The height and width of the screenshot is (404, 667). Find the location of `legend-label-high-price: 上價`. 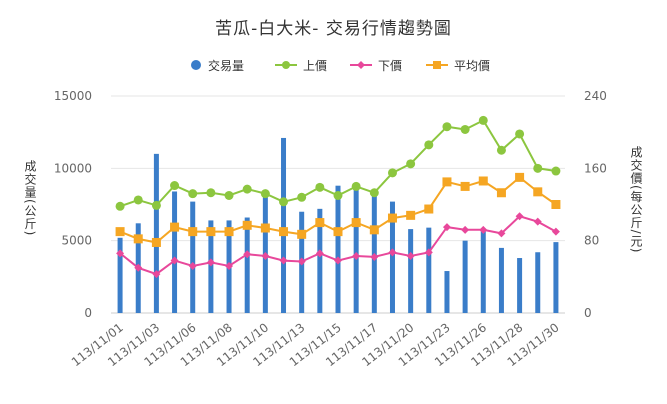

legend-label-high-price: 上價 is located at coordinates (315, 65).